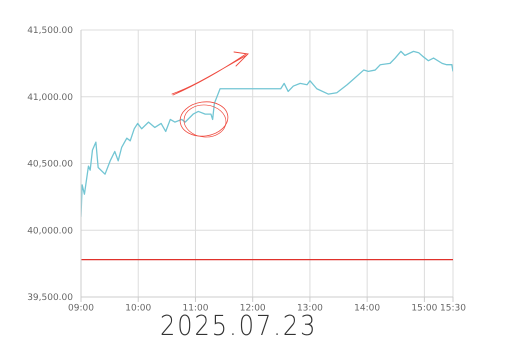  What do you see at coordinates (50, 97) in the screenshot?
I see `y-tick-label: 41,000.00` at bounding box center [50, 97].